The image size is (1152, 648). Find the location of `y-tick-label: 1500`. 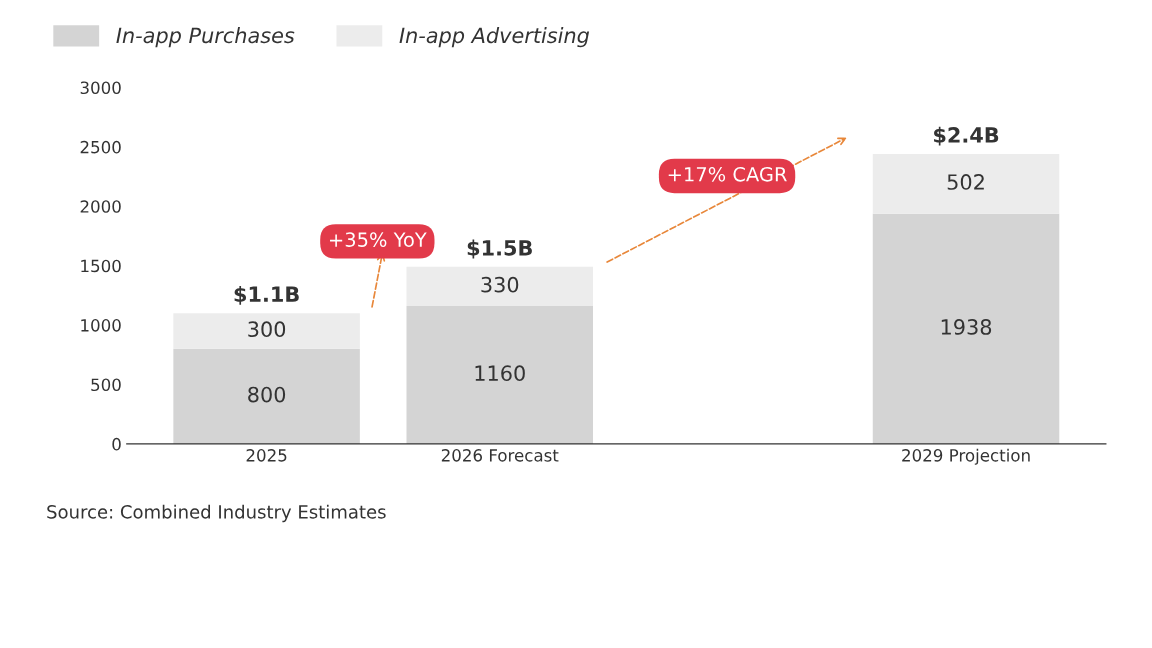

y-tick-label: 1500 is located at coordinates (101, 266).